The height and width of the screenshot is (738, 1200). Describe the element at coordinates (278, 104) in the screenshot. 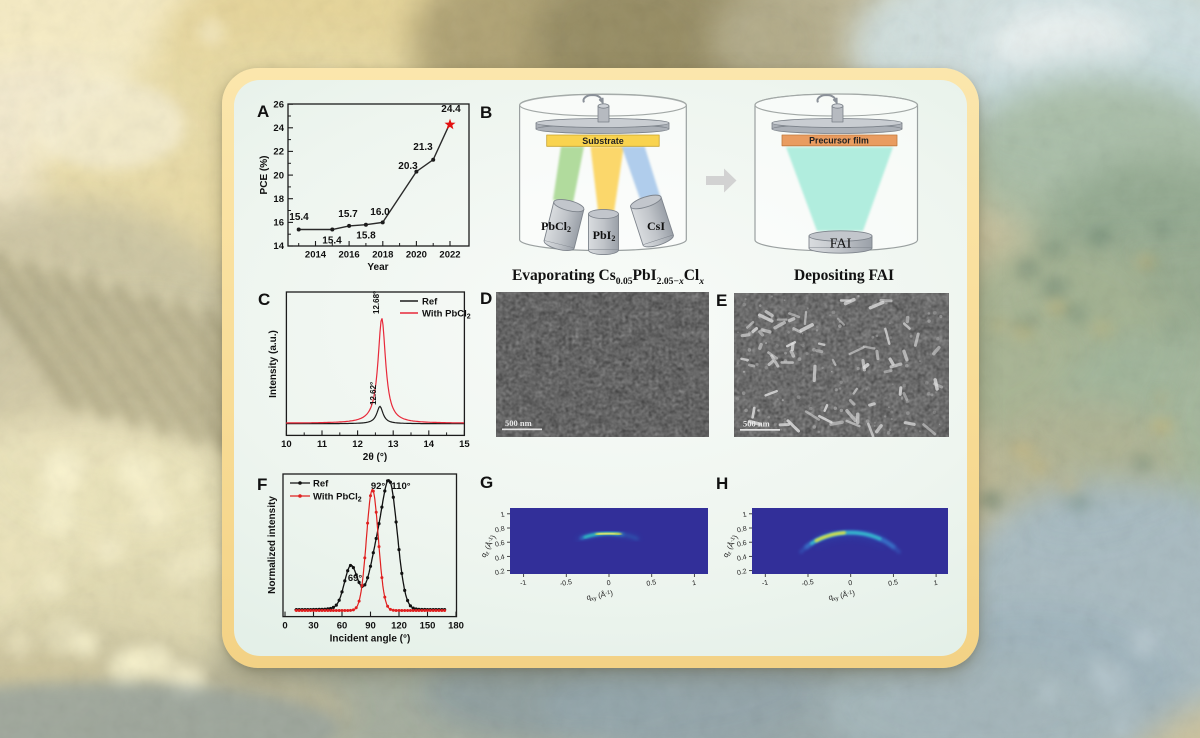

I see `svg-text: 26` at that location.